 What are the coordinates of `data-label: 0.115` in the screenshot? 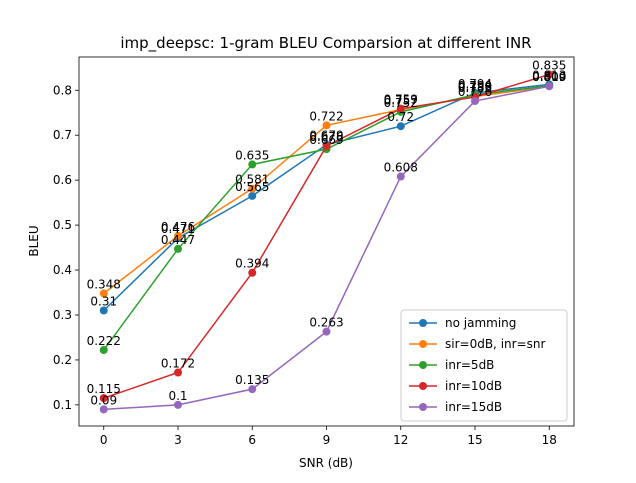 It's located at (104, 389).